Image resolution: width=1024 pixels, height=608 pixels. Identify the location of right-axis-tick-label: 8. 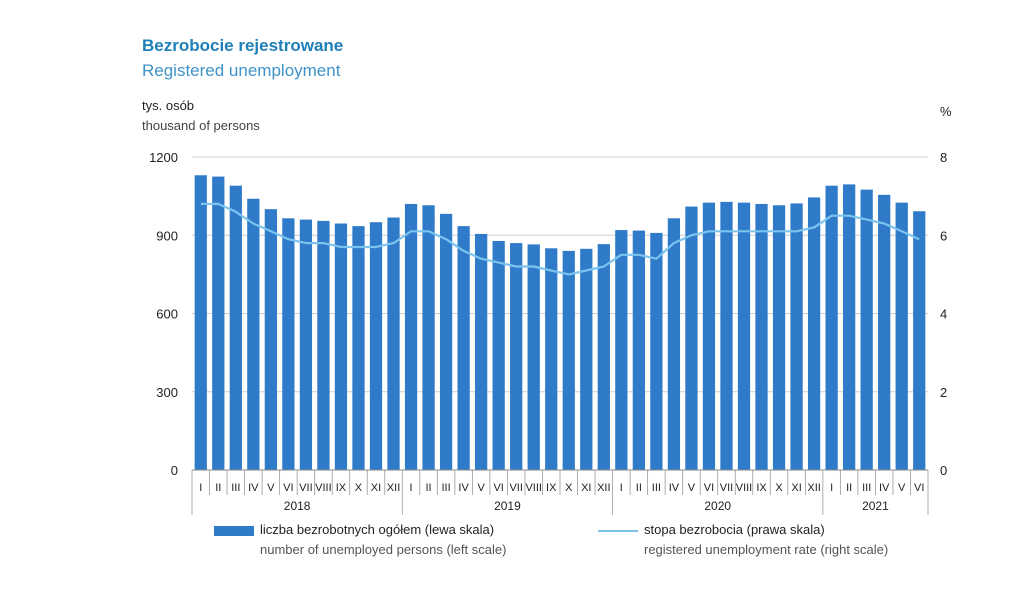
(943, 157).